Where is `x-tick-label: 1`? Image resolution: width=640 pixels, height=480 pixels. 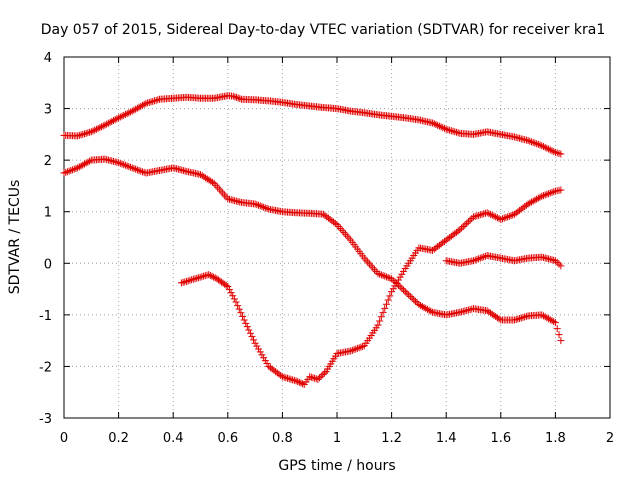 x-tick-label: 1 is located at coordinates (337, 438).